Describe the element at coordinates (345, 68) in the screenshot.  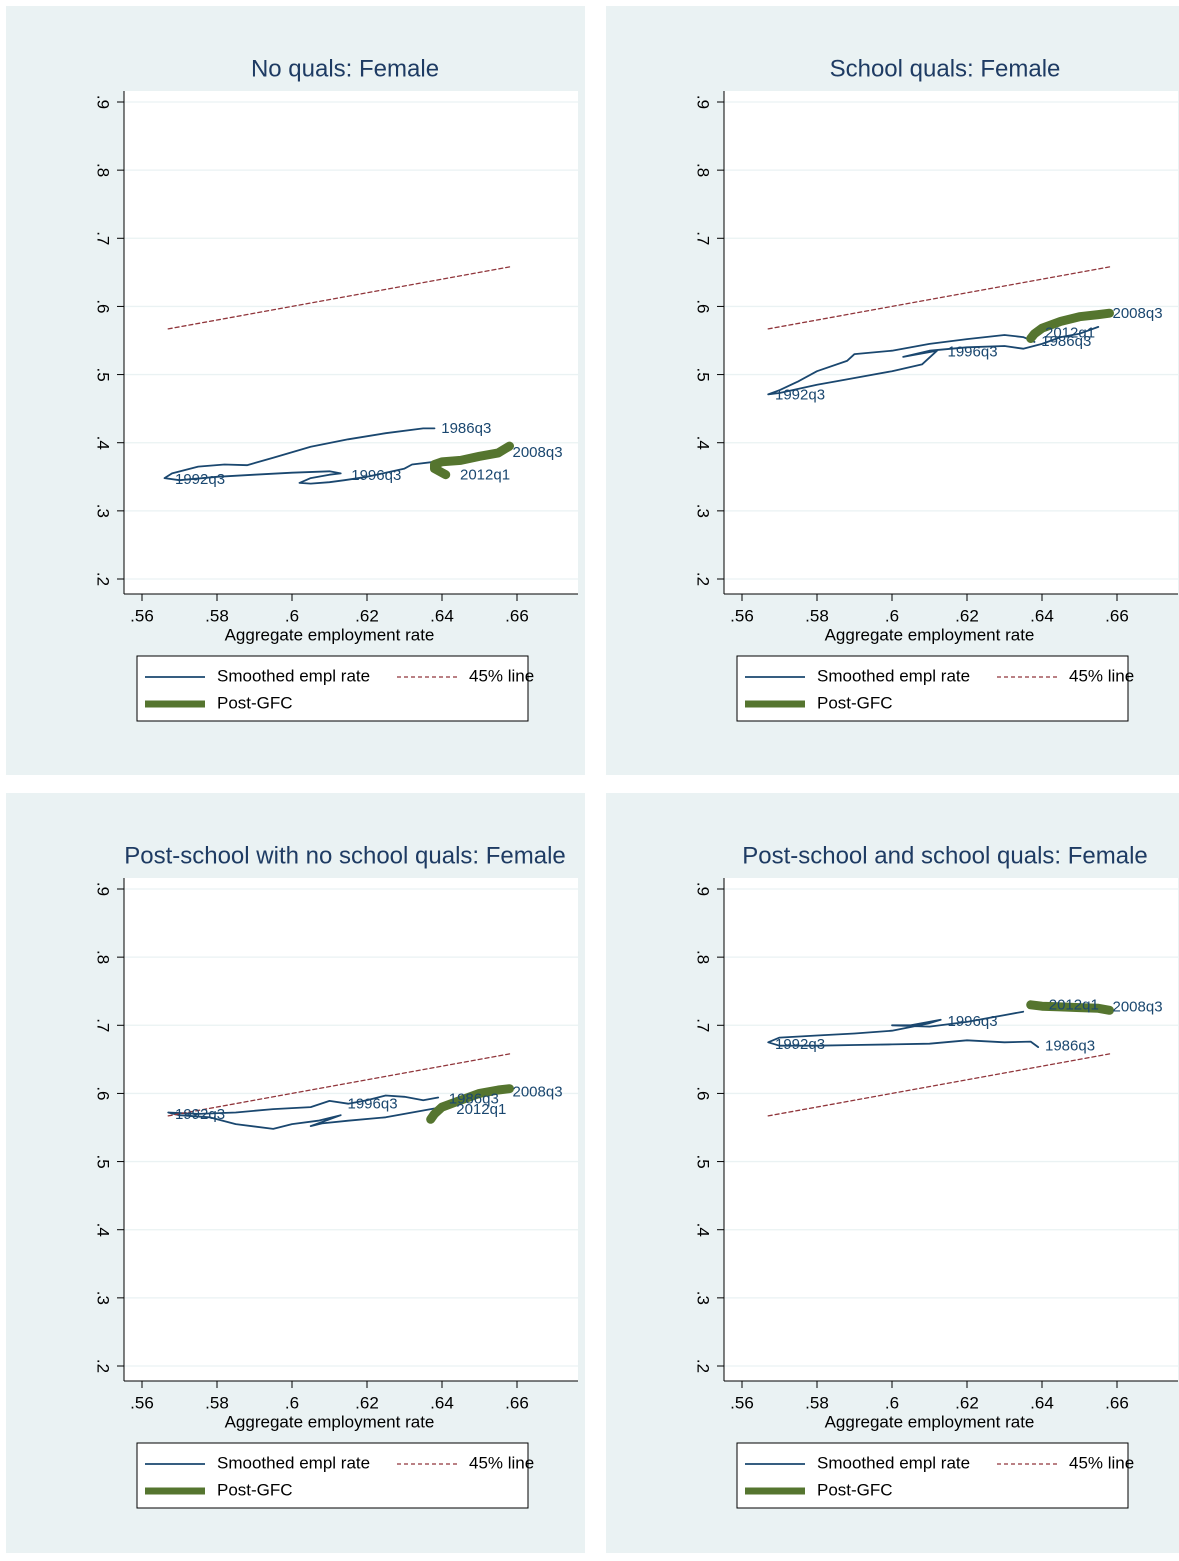
I see `chart-title: No quals: Female` at that location.